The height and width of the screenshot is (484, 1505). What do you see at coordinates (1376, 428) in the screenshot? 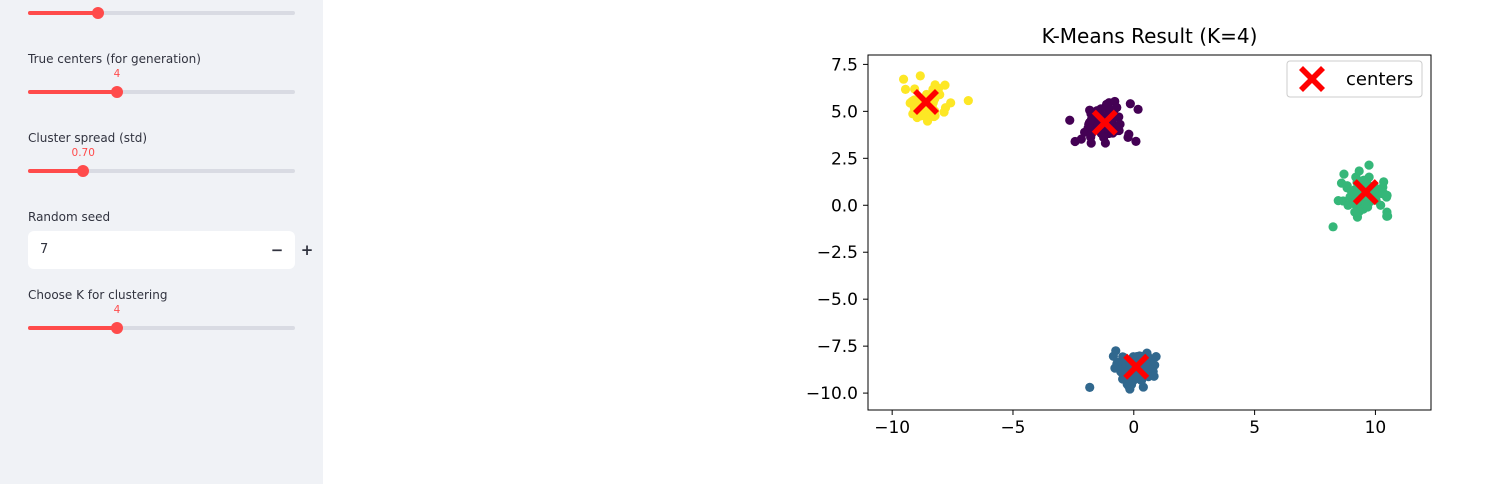
I see `x-tick-label: 10` at bounding box center [1376, 428].